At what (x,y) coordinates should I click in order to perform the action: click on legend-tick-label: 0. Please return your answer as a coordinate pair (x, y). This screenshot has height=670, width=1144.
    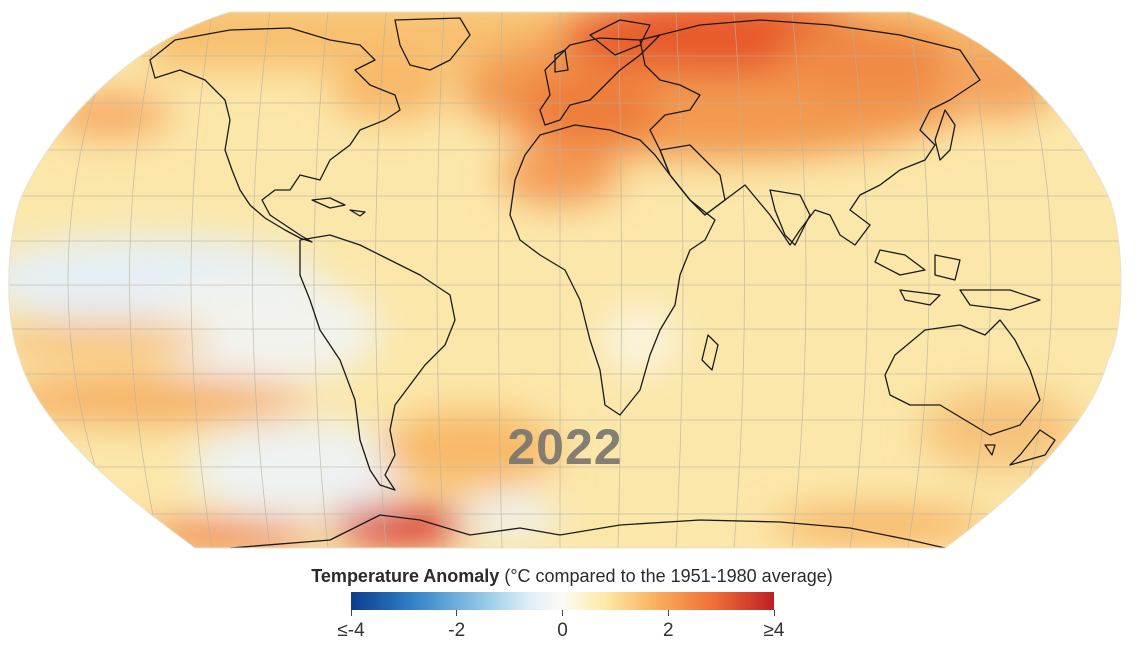
    Looking at the image, I should click on (562, 630).